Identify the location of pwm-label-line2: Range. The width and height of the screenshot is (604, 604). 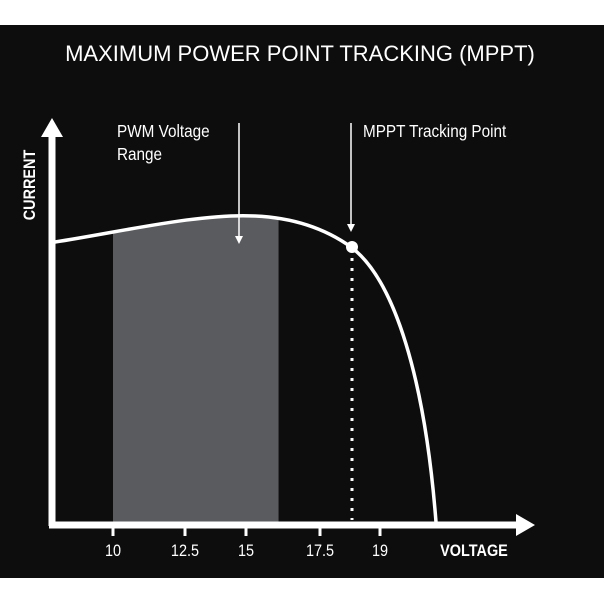
(139, 154).